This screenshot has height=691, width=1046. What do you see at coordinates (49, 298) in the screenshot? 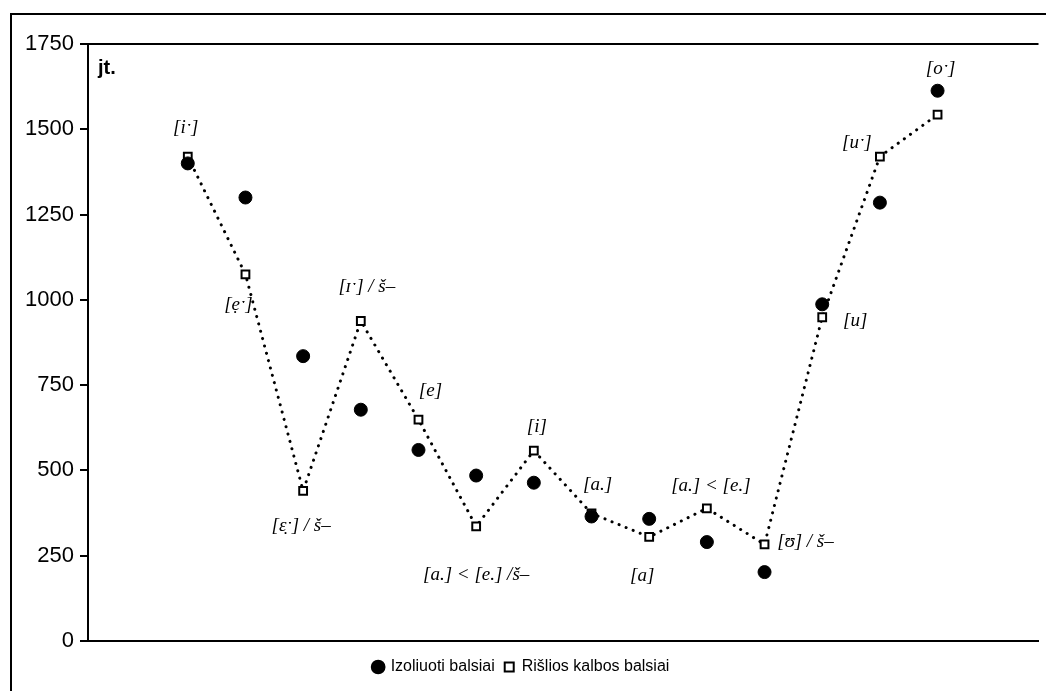
I see `y-tick-label: 1000` at bounding box center [49, 298].